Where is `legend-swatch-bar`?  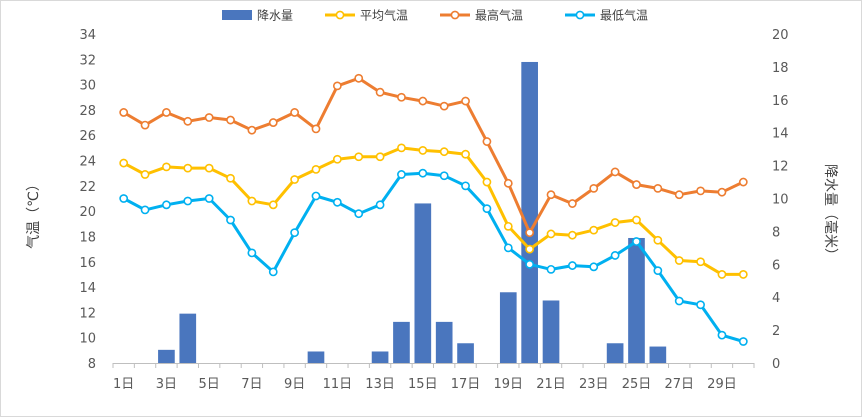
legend-swatch-bar is located at coordinates (237, 15).